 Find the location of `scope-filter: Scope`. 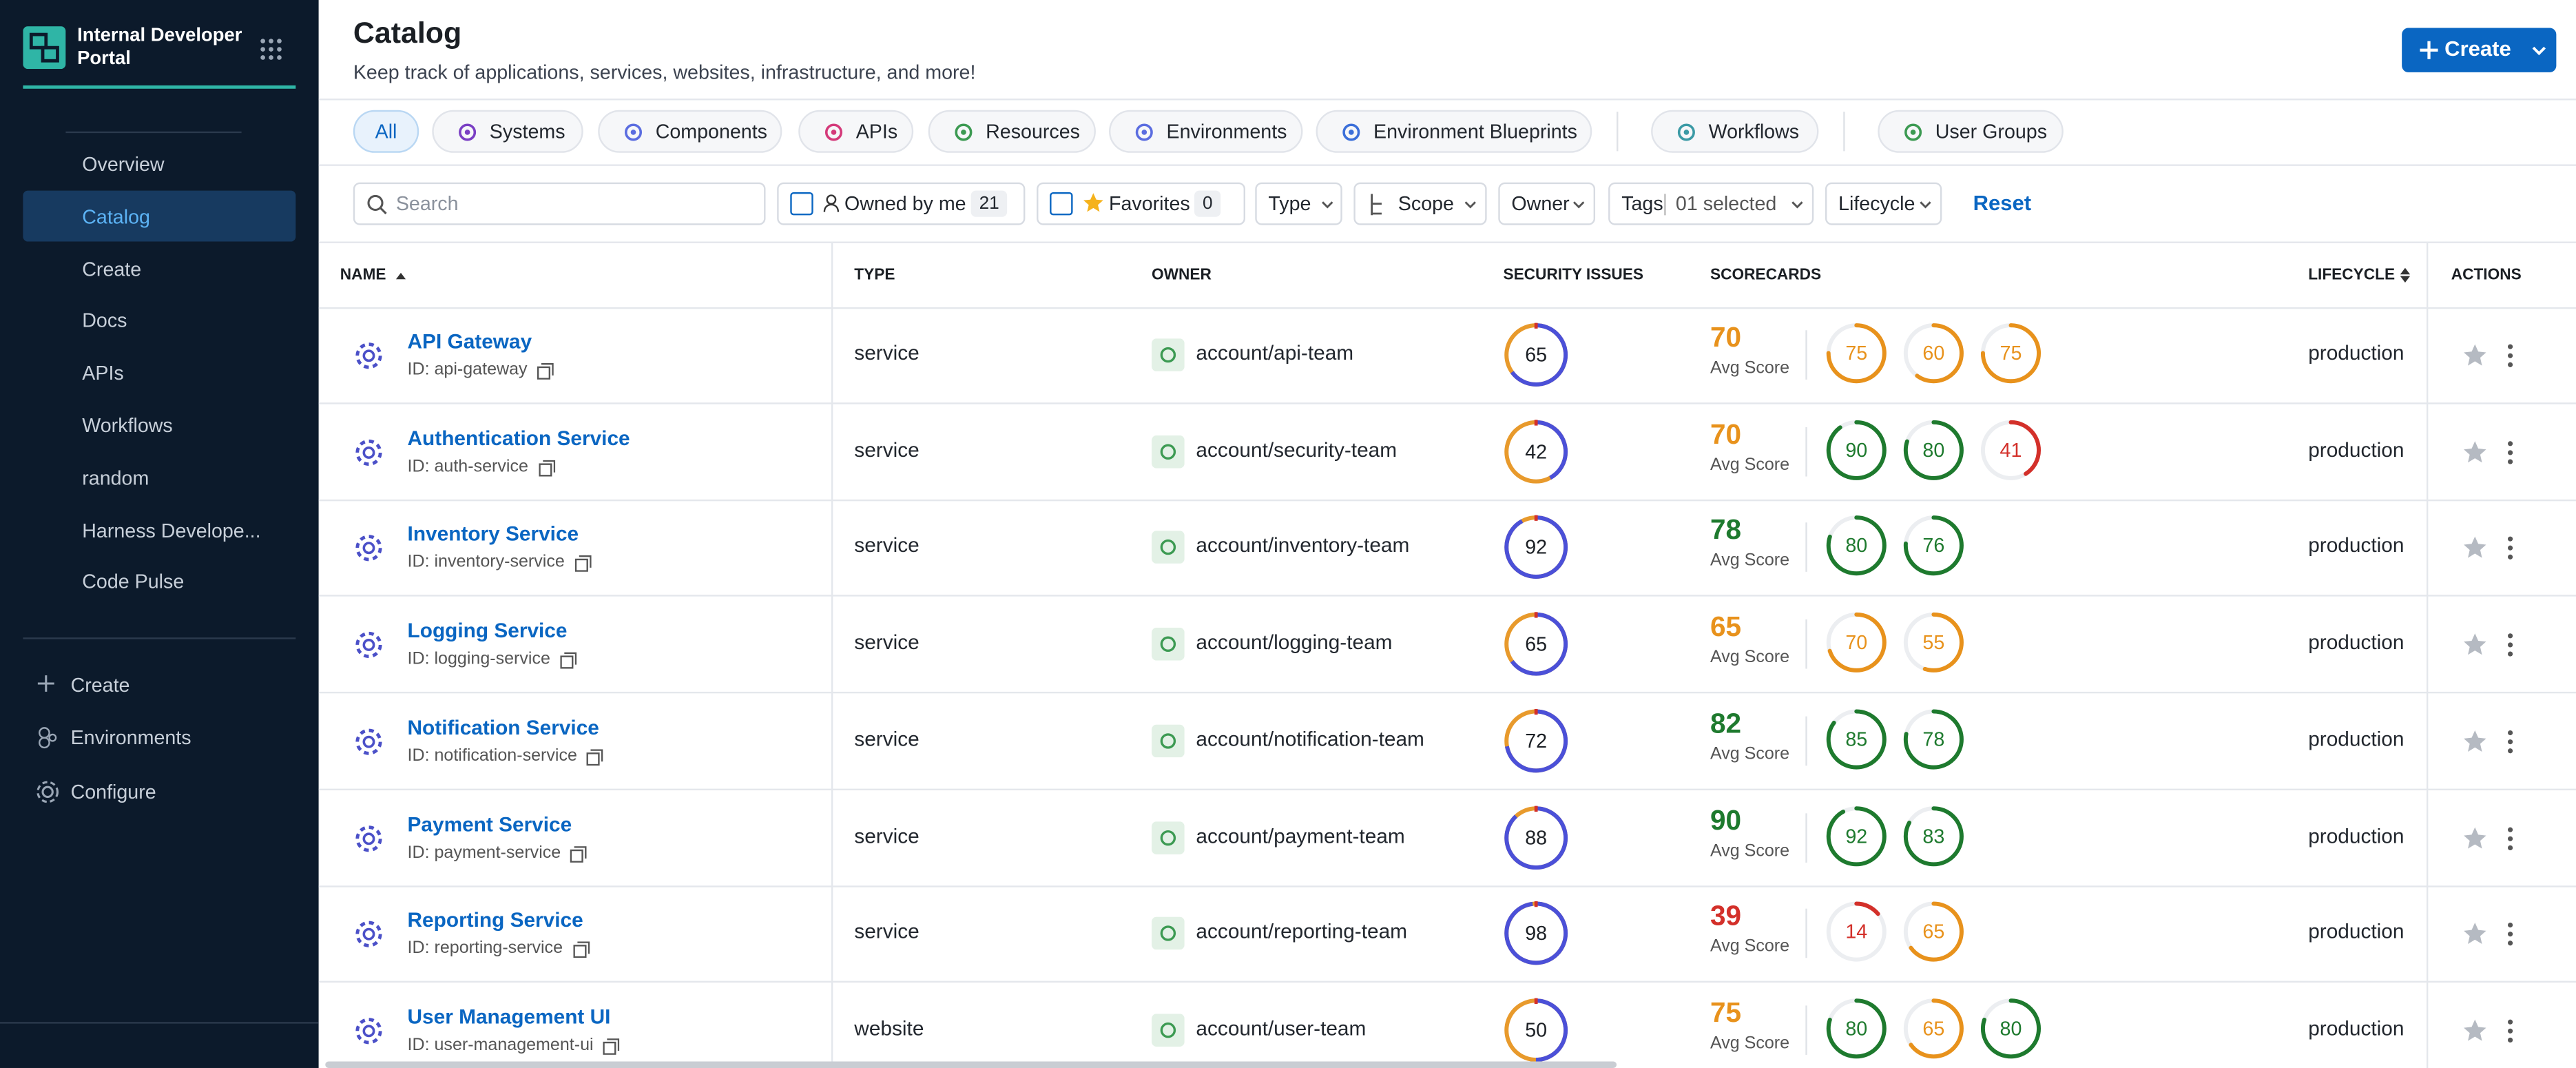

scope-filter: Scope is located at coordinates (1420, 204).